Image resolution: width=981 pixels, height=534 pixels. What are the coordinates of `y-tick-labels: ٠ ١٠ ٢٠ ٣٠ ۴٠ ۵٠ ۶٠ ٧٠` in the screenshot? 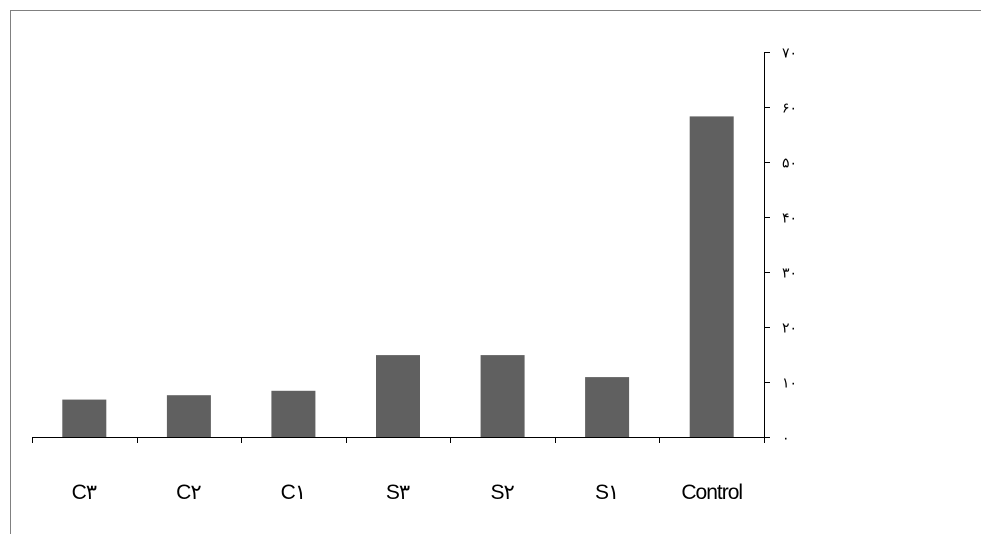 It's located at (789, 245).